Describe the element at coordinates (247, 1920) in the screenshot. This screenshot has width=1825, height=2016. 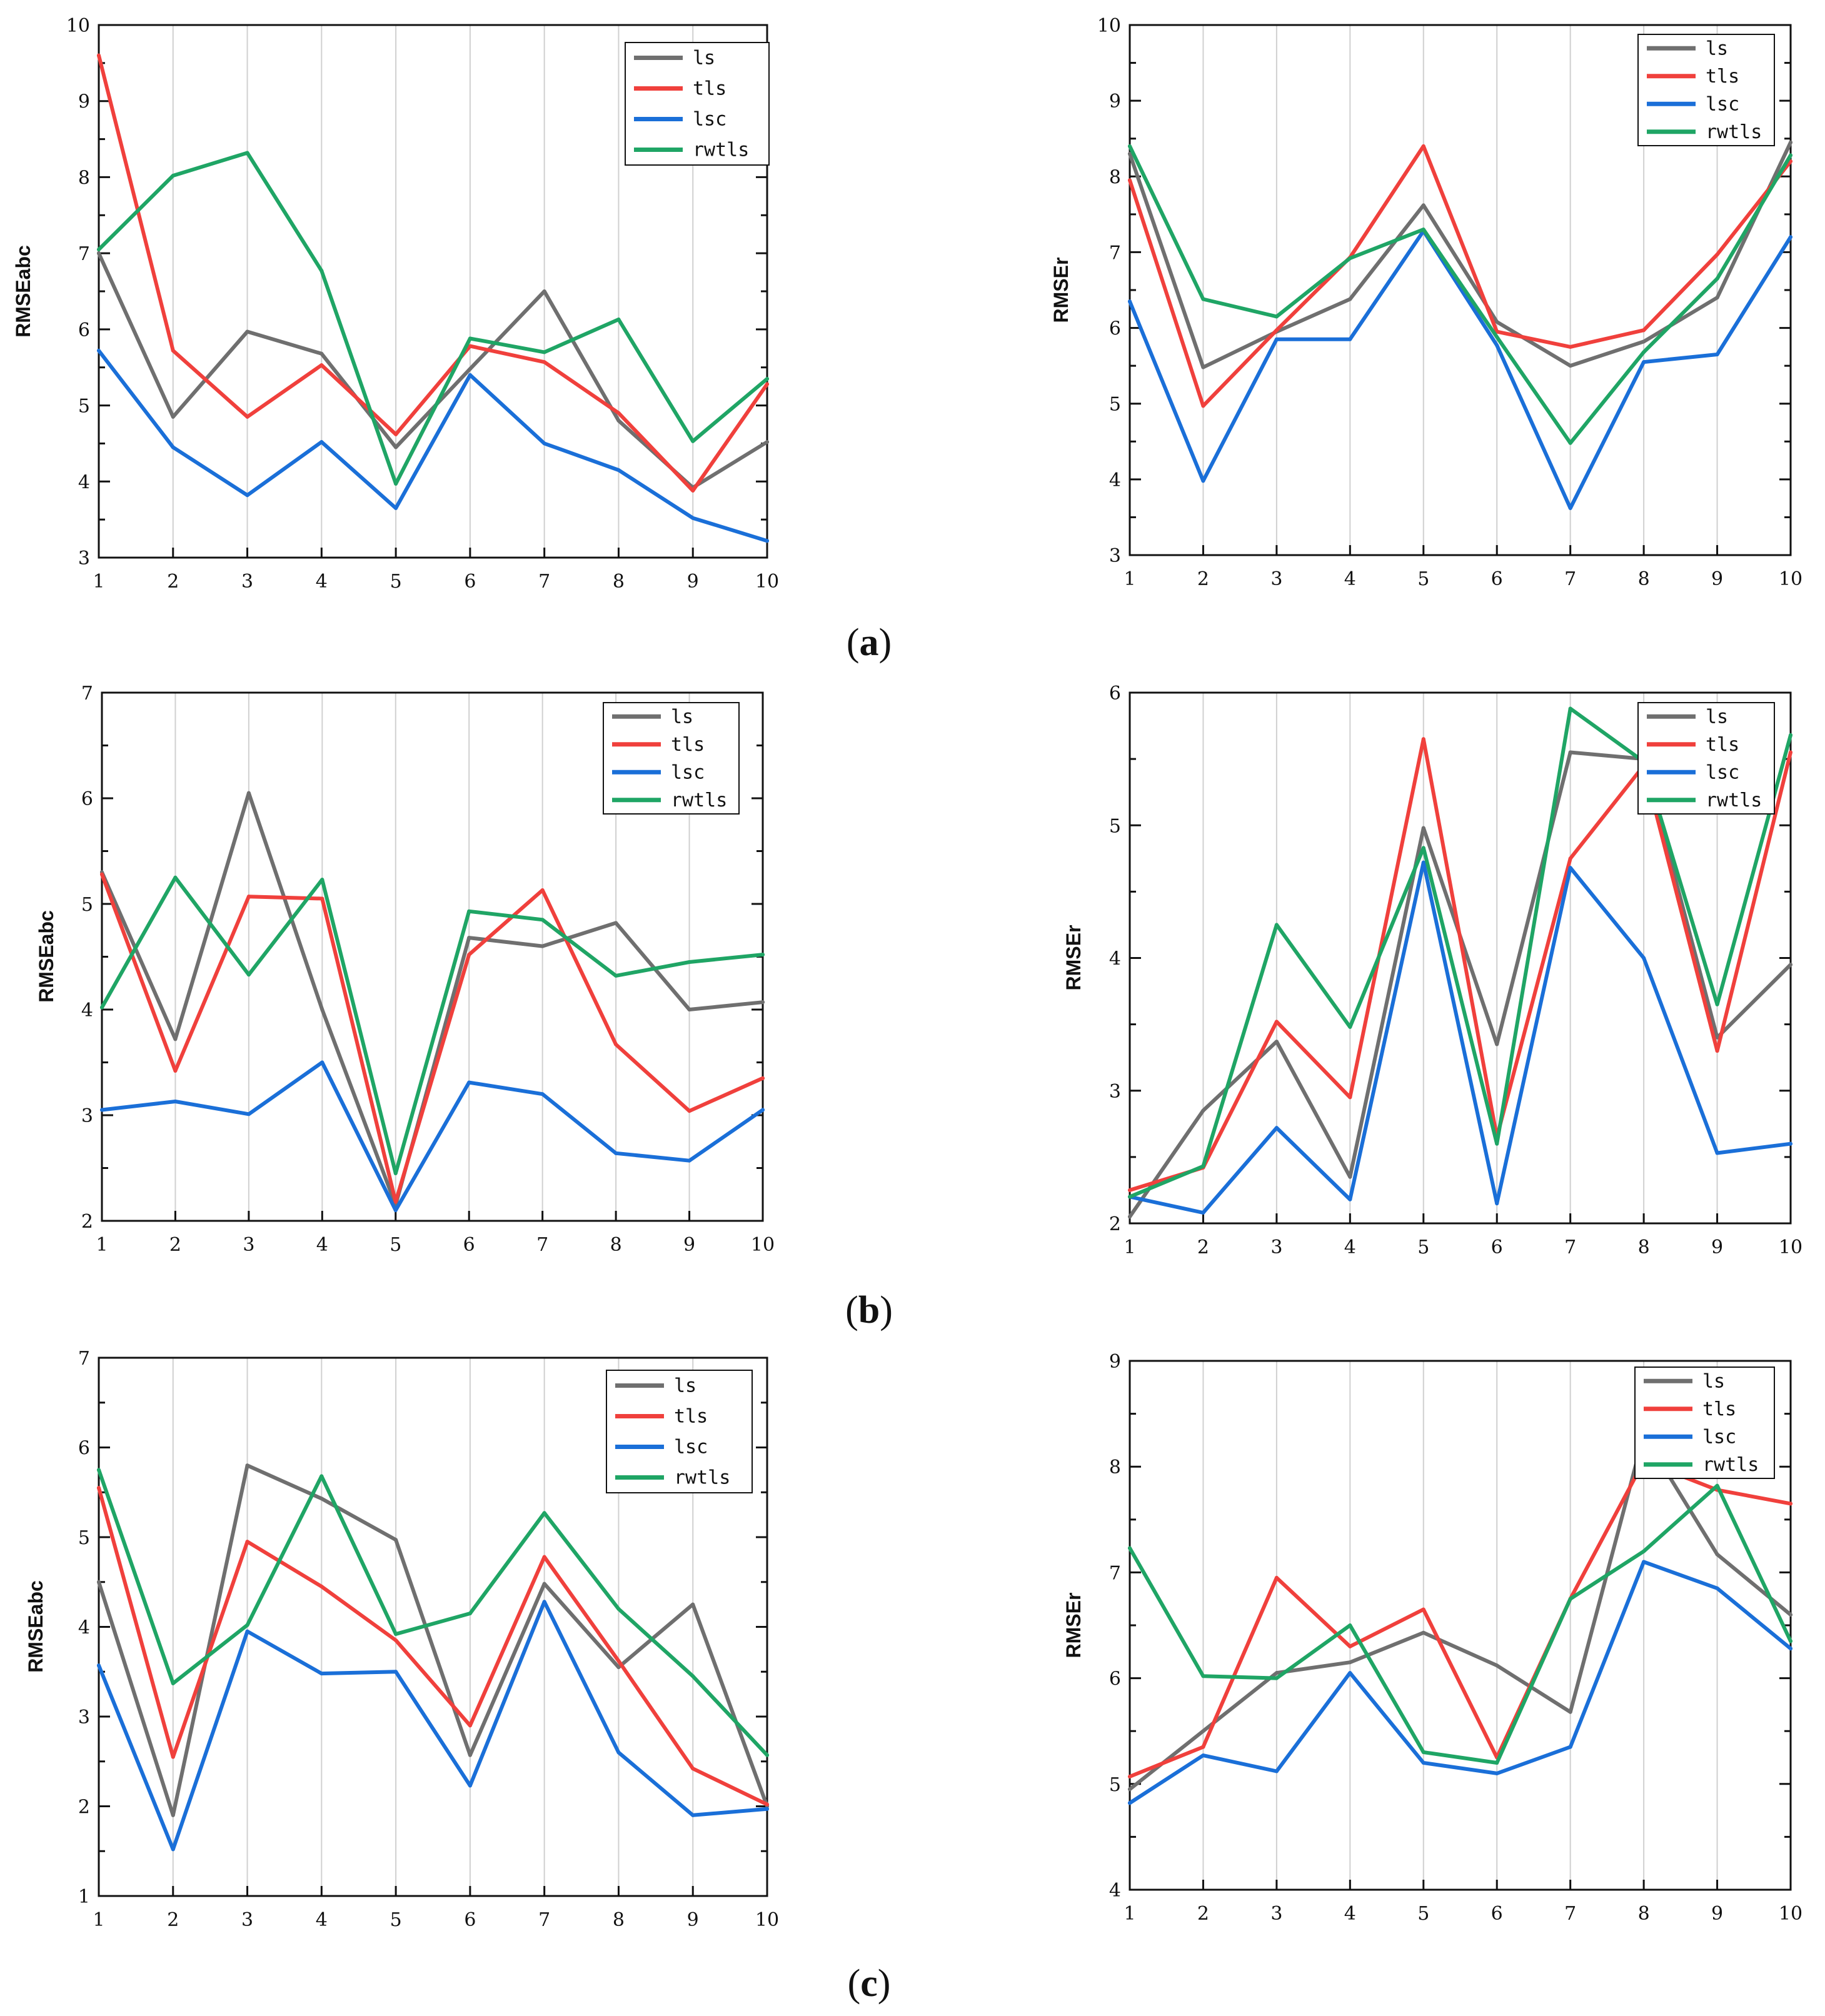
I see `x-tick-label: 3` at that location.